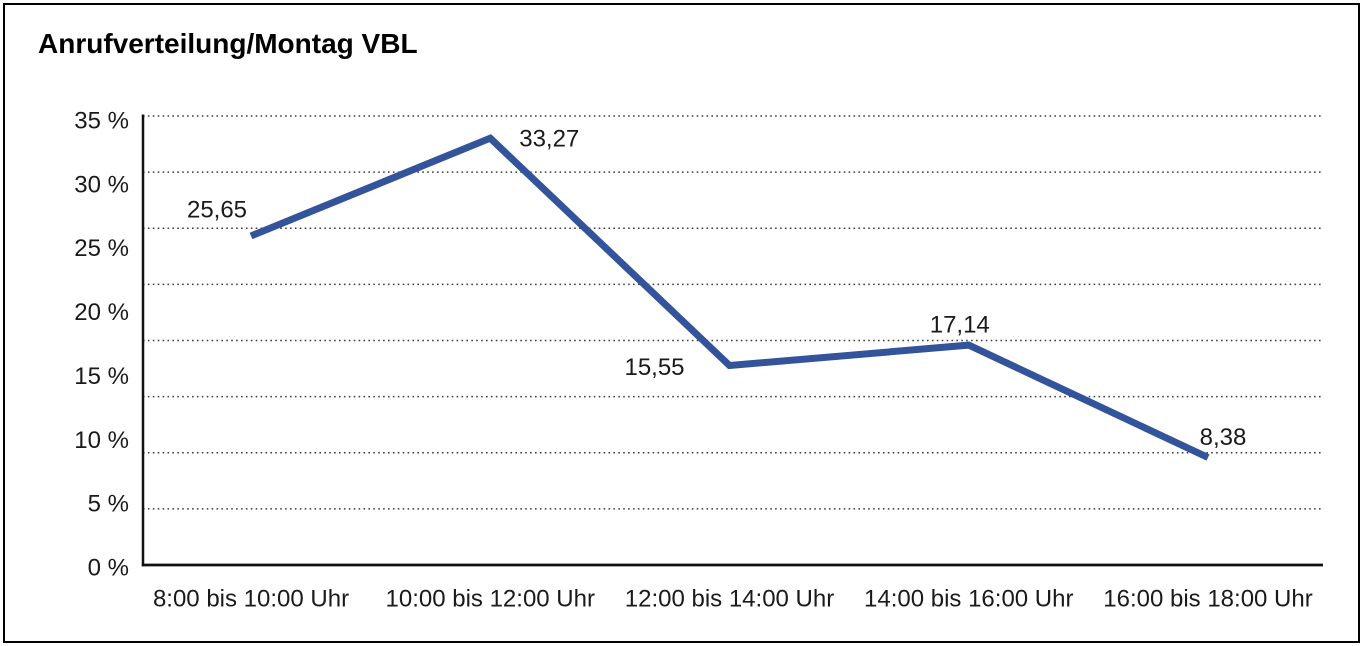 This screenshot has height=646, width=1363. What do you see at coordinates (101, 312) in the screenshot?
I see `y-tick-label: 20 %` at bounding box center [101, 312].